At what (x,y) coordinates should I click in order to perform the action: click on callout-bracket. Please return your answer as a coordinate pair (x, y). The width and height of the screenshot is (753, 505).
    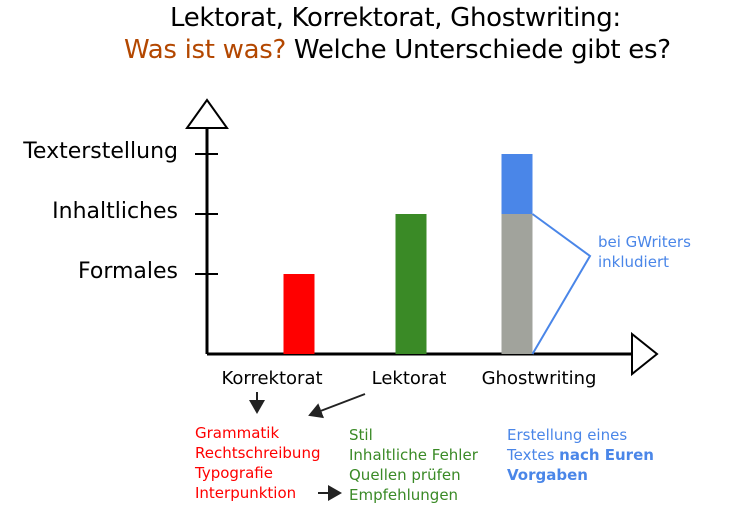
    Looking at the image, I should click on (561, 284).